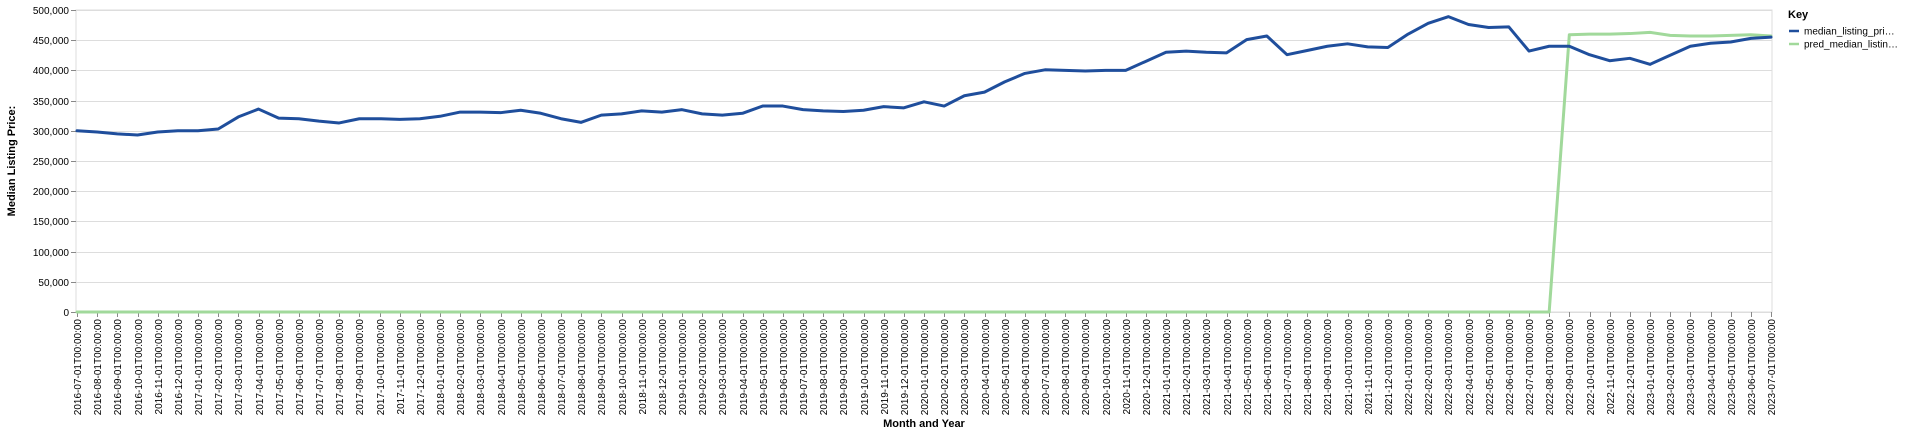 The width and height of the screenshot is (1920, 434). Describe the element at coordinates (703, 367) in the screenshot. I see `x-tick-label: 2019-02-01T00:00:00` at that location.